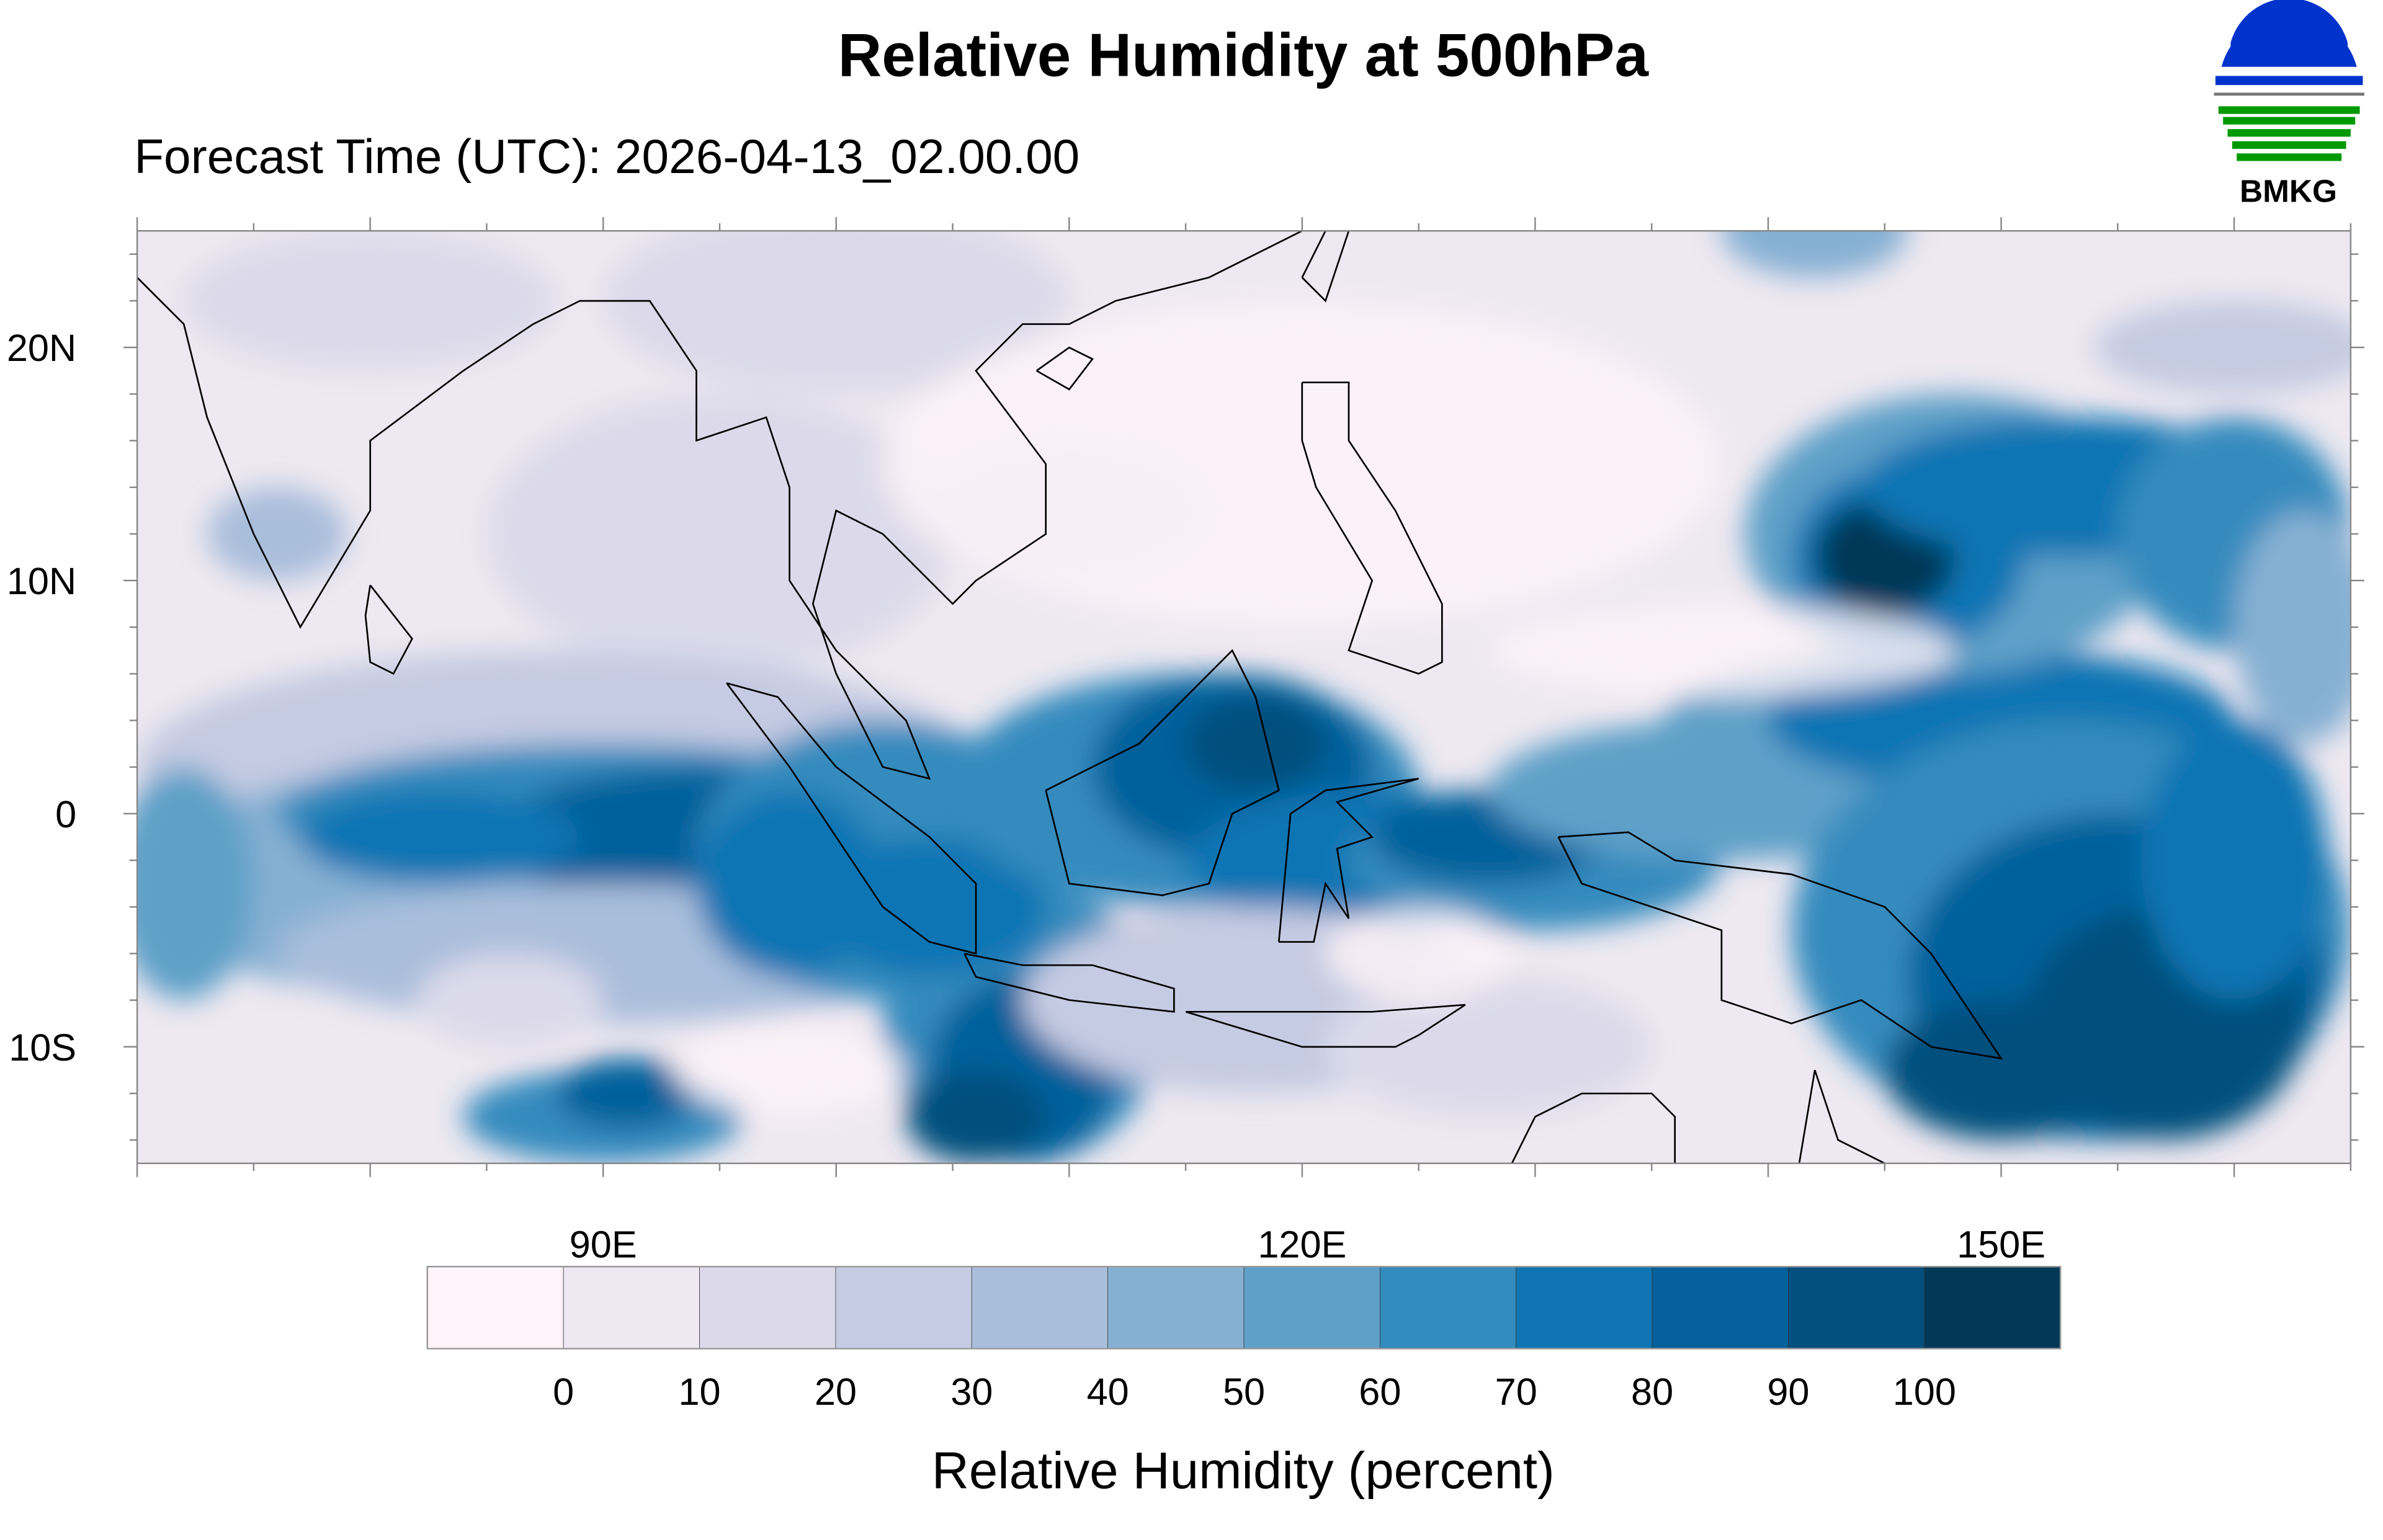  What do you see at coordinates (2001, 1245) in the screenshot?
I see `lon-tick-label: 150E` at bounding box center [2001, 1245].